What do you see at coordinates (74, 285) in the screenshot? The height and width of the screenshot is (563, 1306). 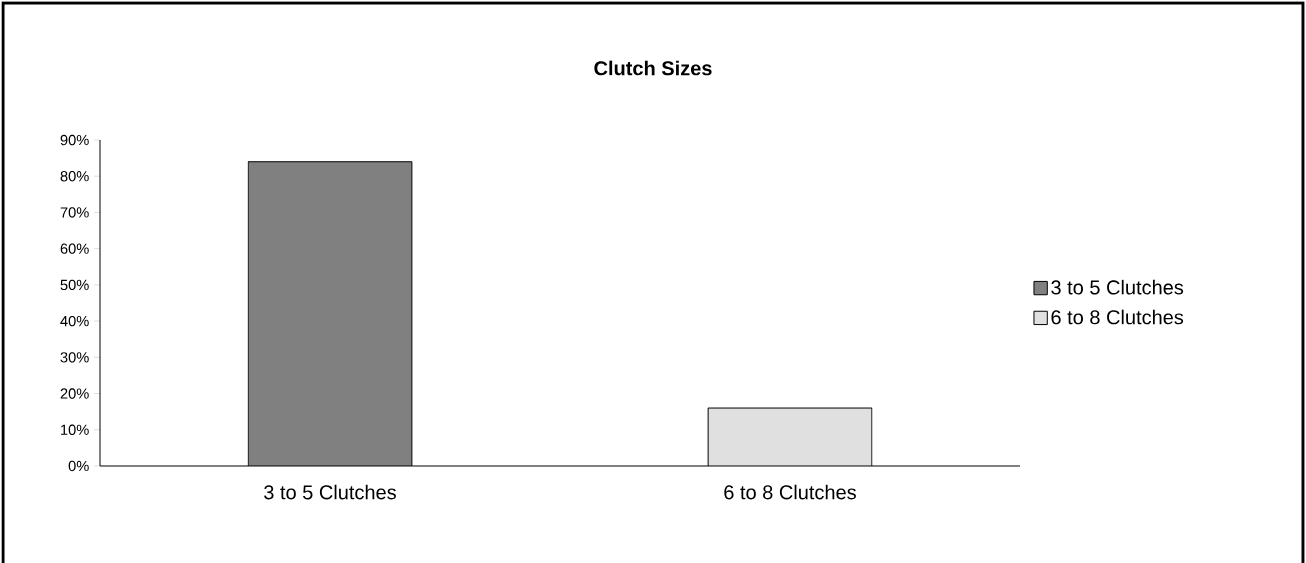 I see `y-tick-label: 50%` at bounding box center [74, 285].